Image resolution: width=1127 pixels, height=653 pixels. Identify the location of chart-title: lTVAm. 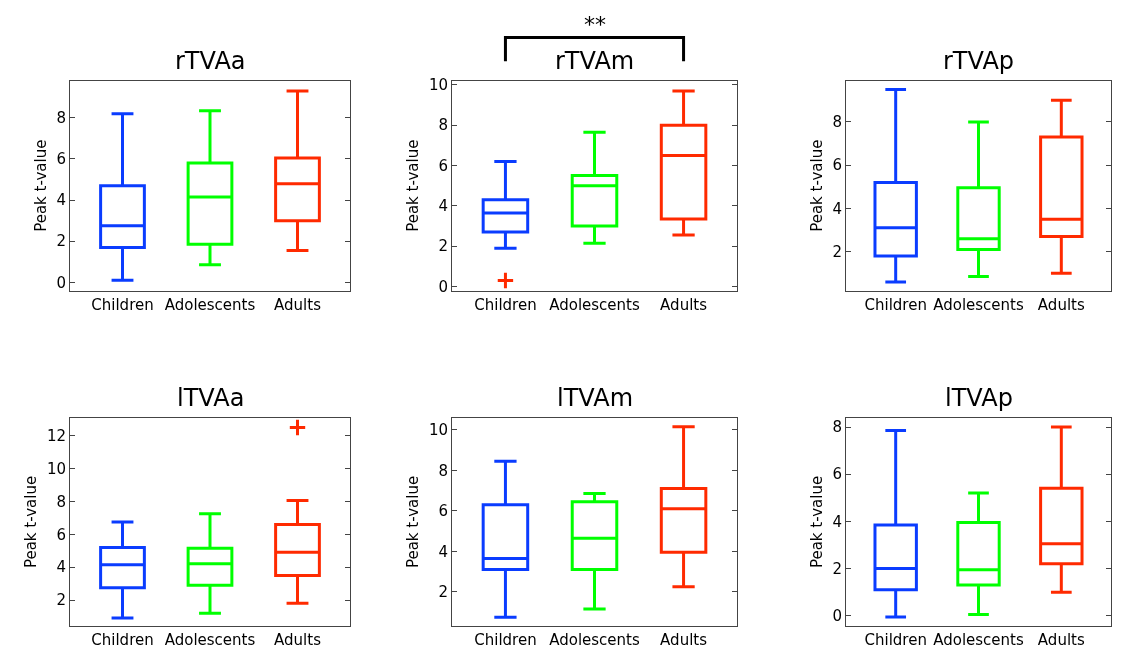
(595, 398).